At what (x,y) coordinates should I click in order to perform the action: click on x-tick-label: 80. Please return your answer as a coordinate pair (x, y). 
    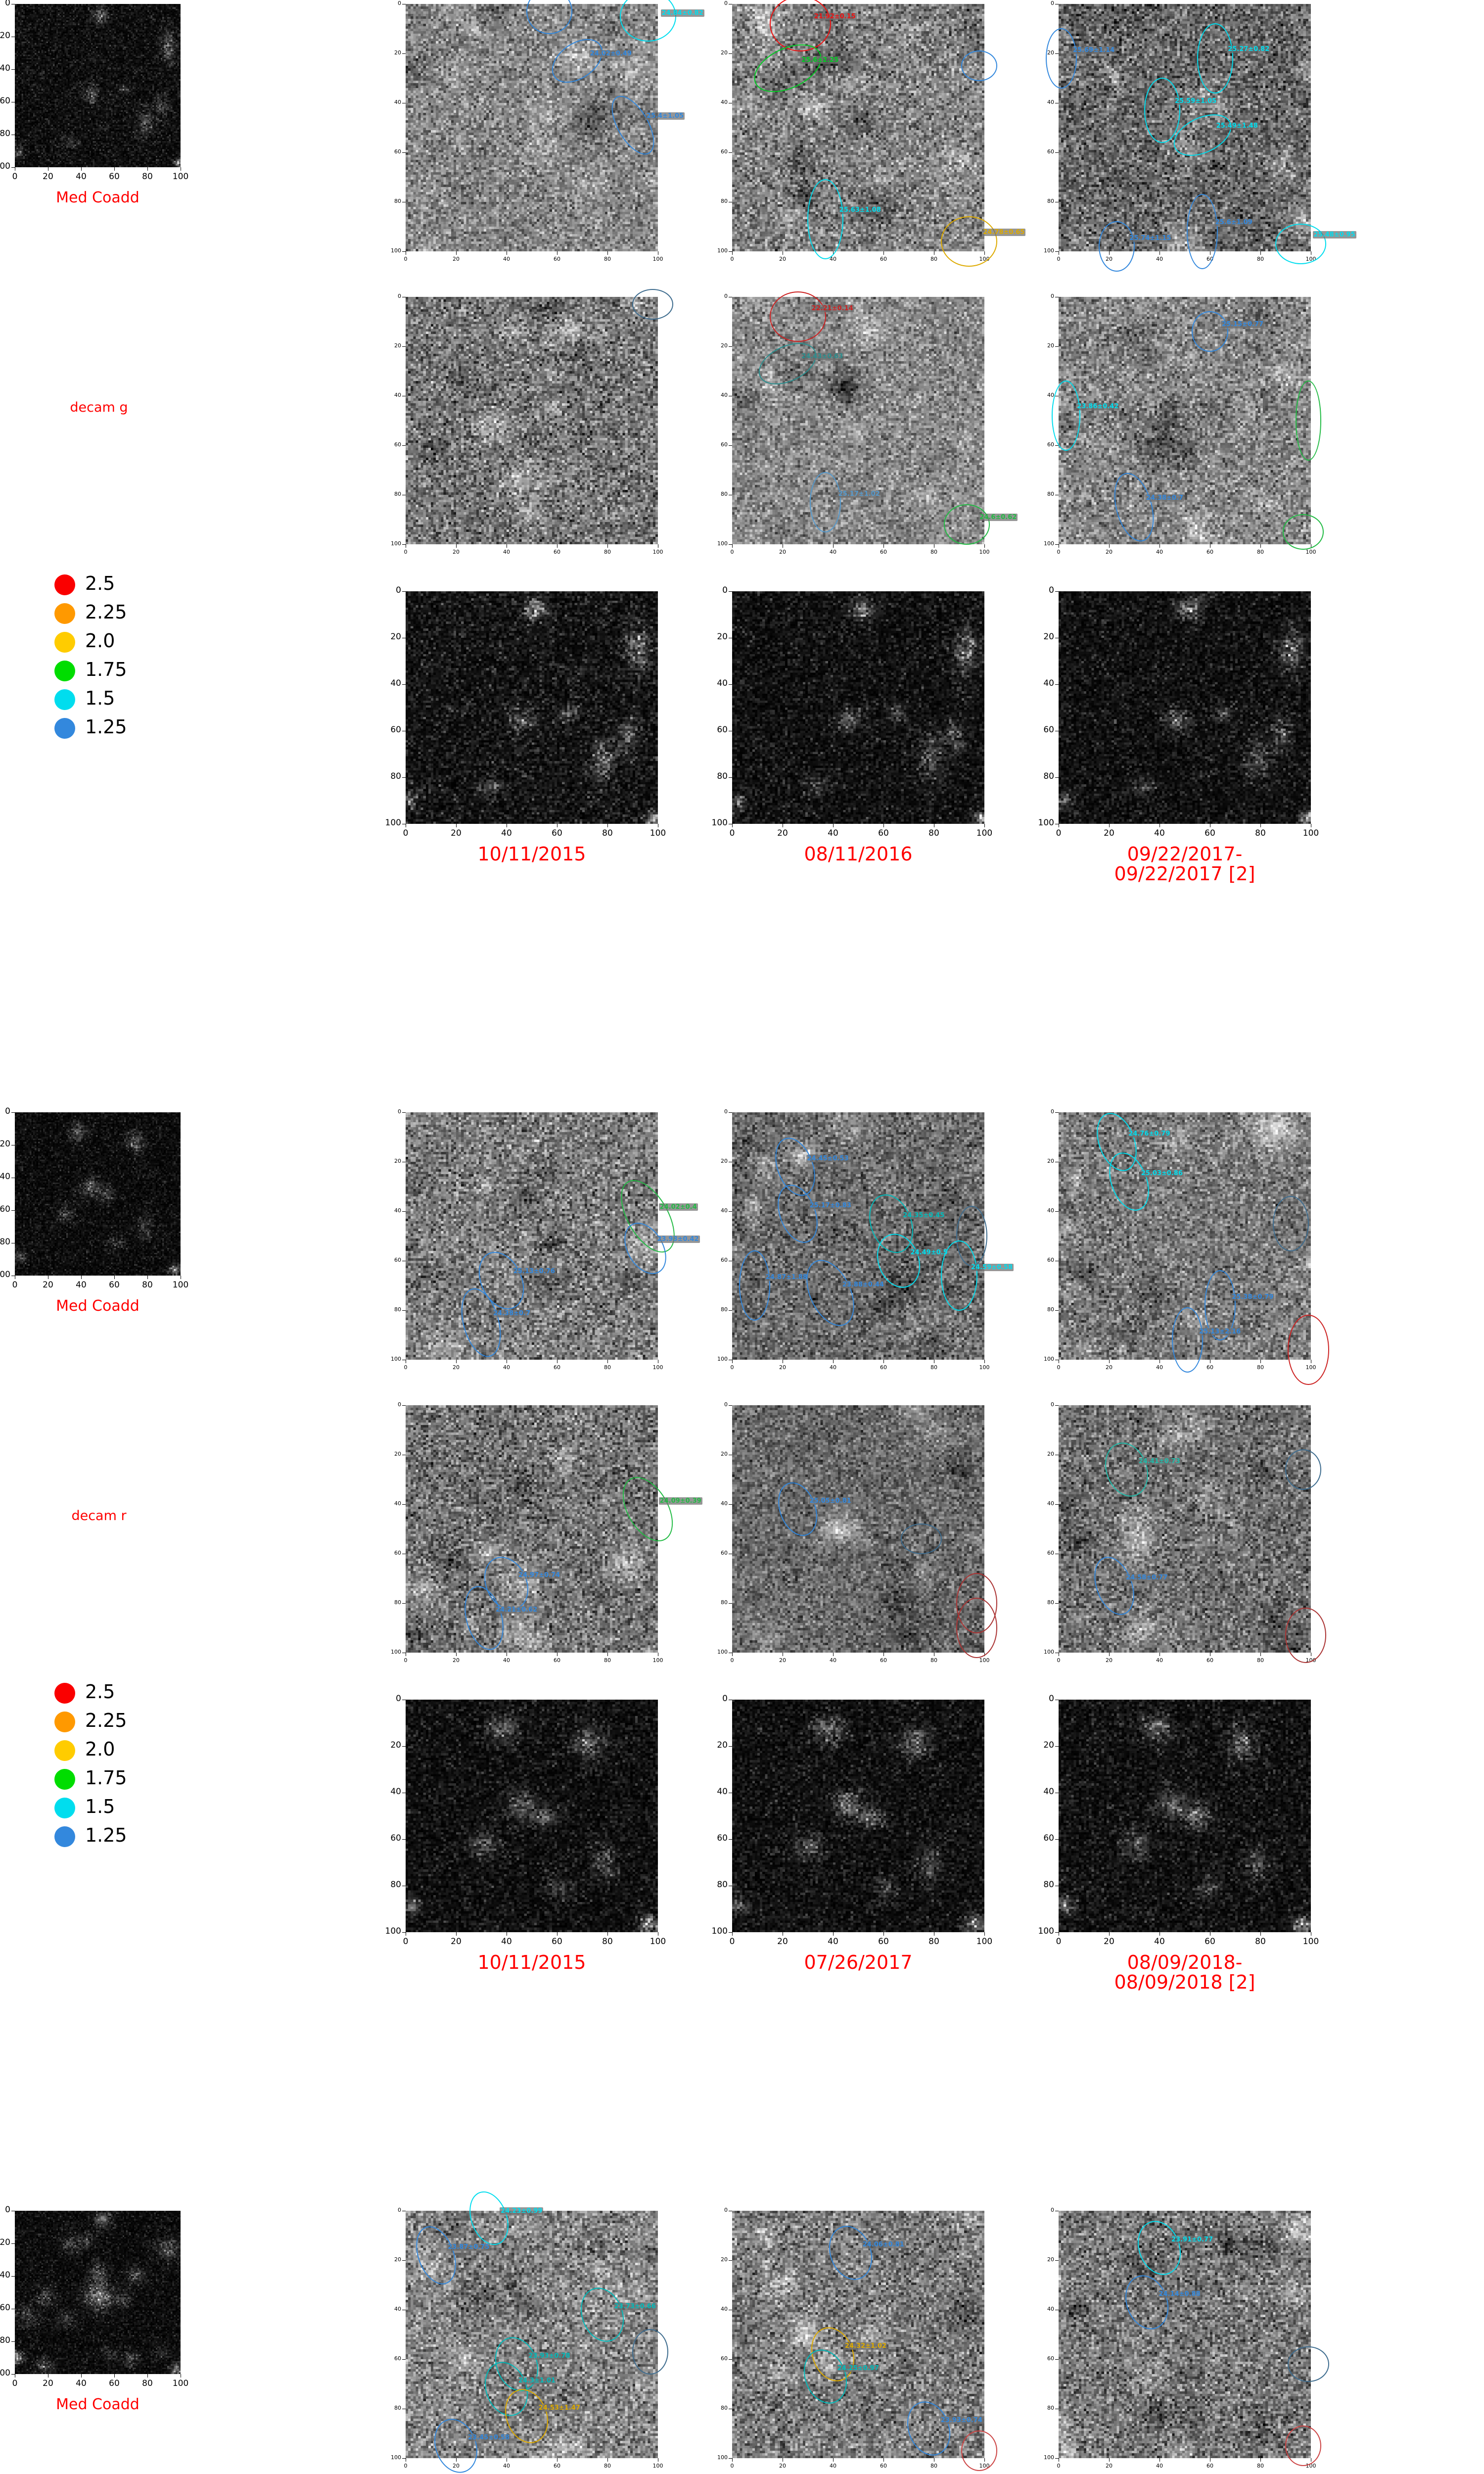
    Looking at the image, I should click on (933, 1368).